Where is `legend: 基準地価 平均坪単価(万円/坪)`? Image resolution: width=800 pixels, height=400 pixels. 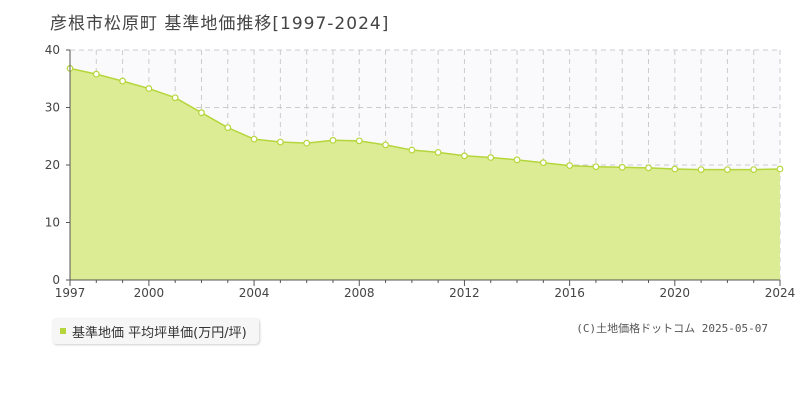
legend: 基準地価 平均坪単価(万円/坪) is located at coordinates (155, 331).